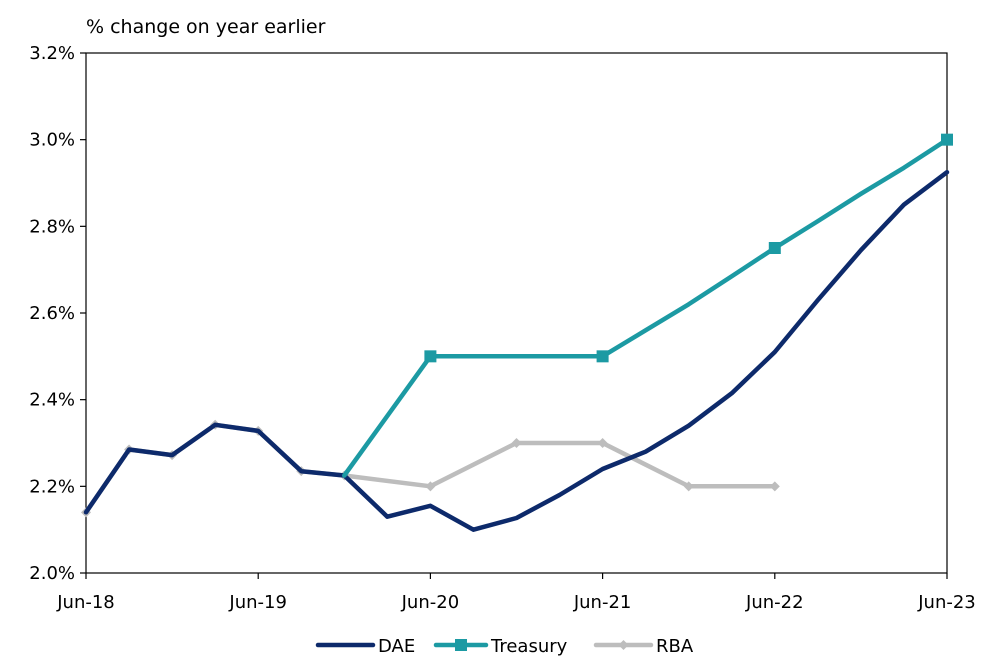  What do you see at coordinates (946, 602) in the screenshot?
I see `x-tick-label: Jun-23` at bounding box center [946, 602].